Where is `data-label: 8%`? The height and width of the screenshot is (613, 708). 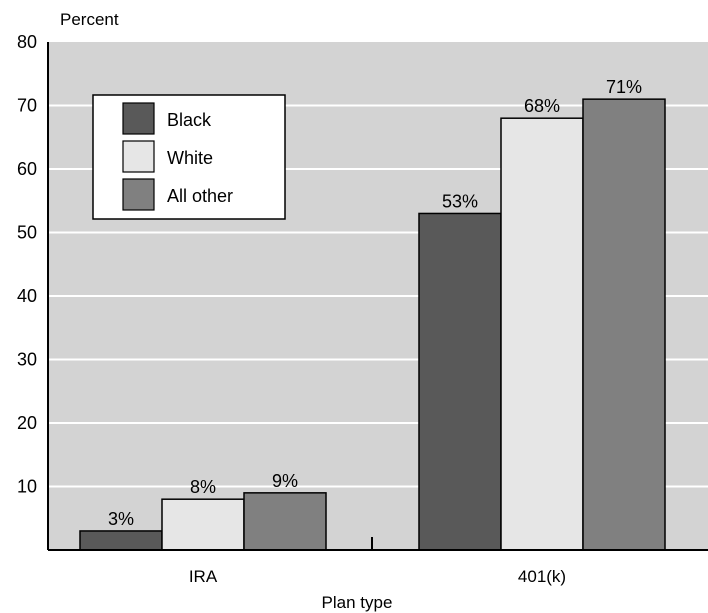
data-label: 8% is located at coordinates (203, 487).